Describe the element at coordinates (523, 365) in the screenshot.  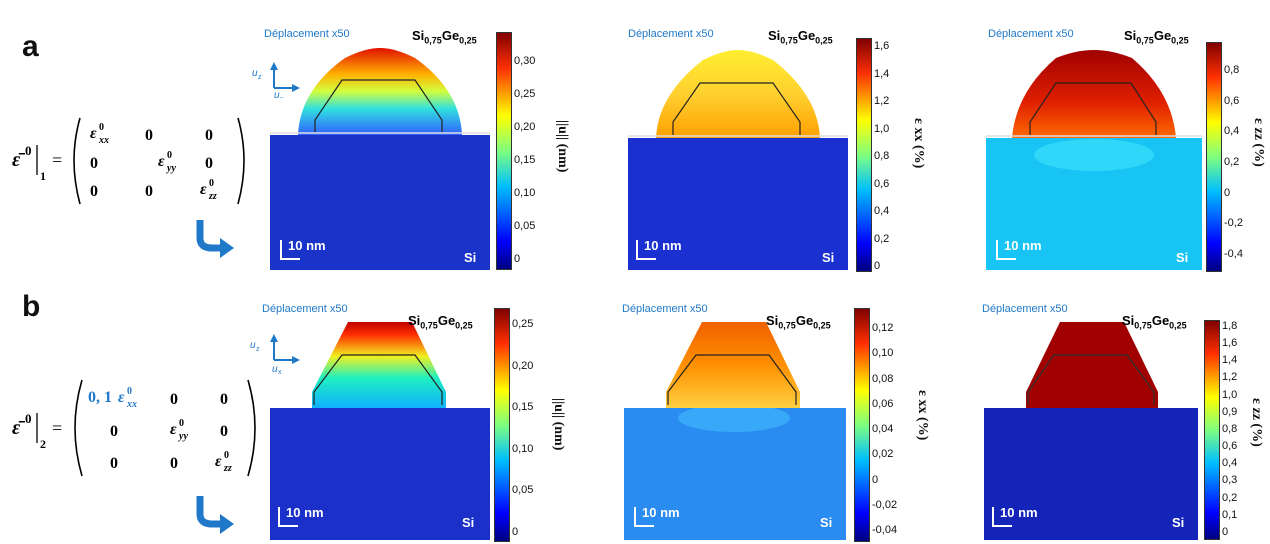
I see `colorbar-tick: 0,20` at that location.